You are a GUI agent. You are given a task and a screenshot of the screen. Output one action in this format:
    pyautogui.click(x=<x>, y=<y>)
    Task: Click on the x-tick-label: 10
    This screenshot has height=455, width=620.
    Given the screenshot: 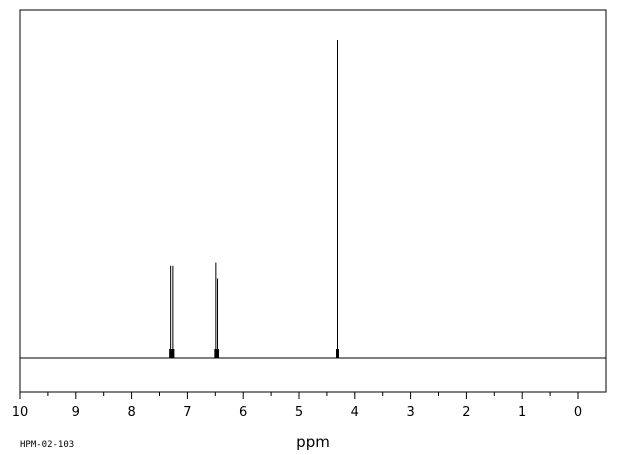 What is the action you would take?
    pyautogui.click(x=20, y=412)
    